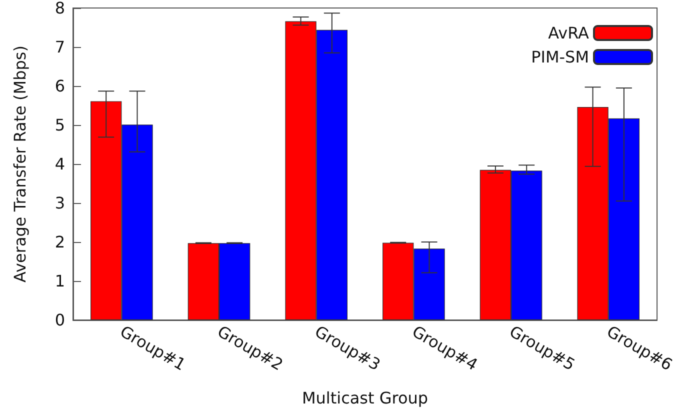 The image size is (676, 415). I want to click on y-tick-label: 1, so click(59, 281).